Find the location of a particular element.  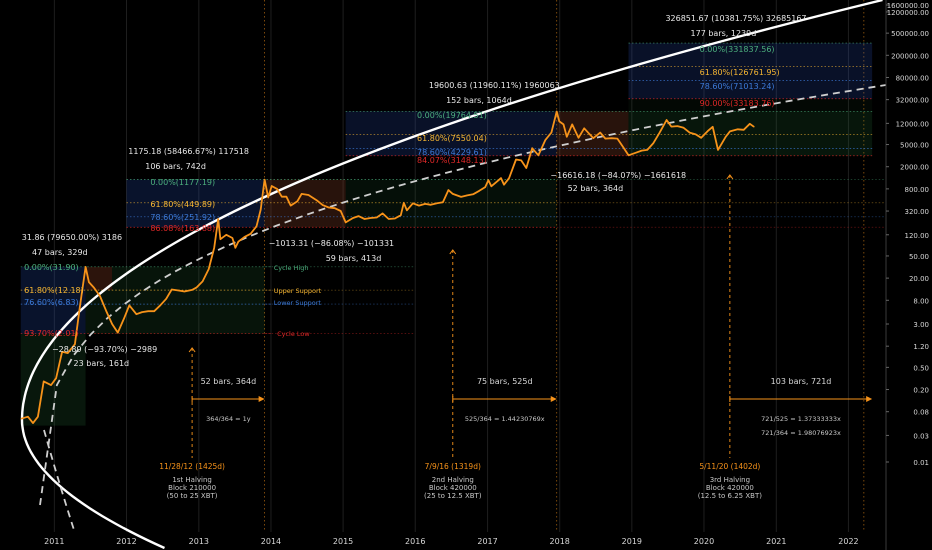

cycle-annotation-c3-bottom-pct: −16616.18 (−84.07%) −1661618 is located at coordinates (618, 175).